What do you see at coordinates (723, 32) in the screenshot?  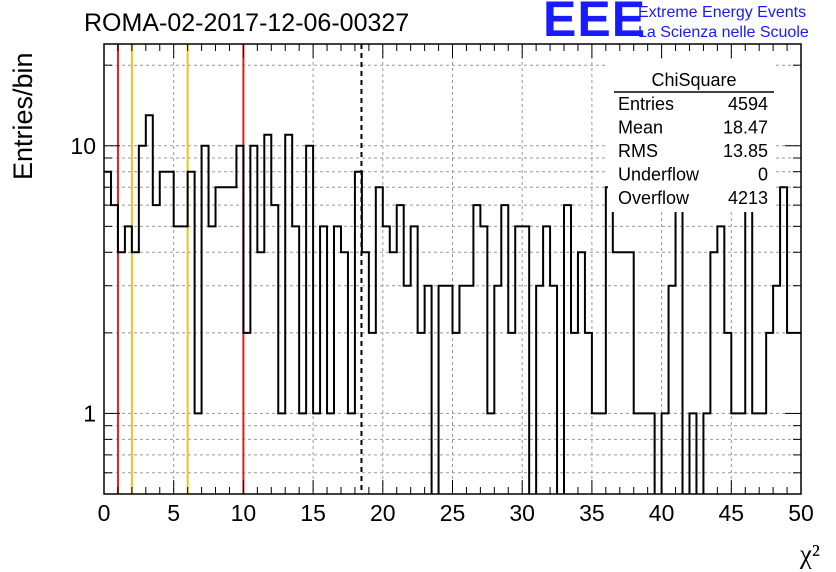 I see `logo-line-2: La Scienza nelle Scuole` at bounding box center [723, 32].